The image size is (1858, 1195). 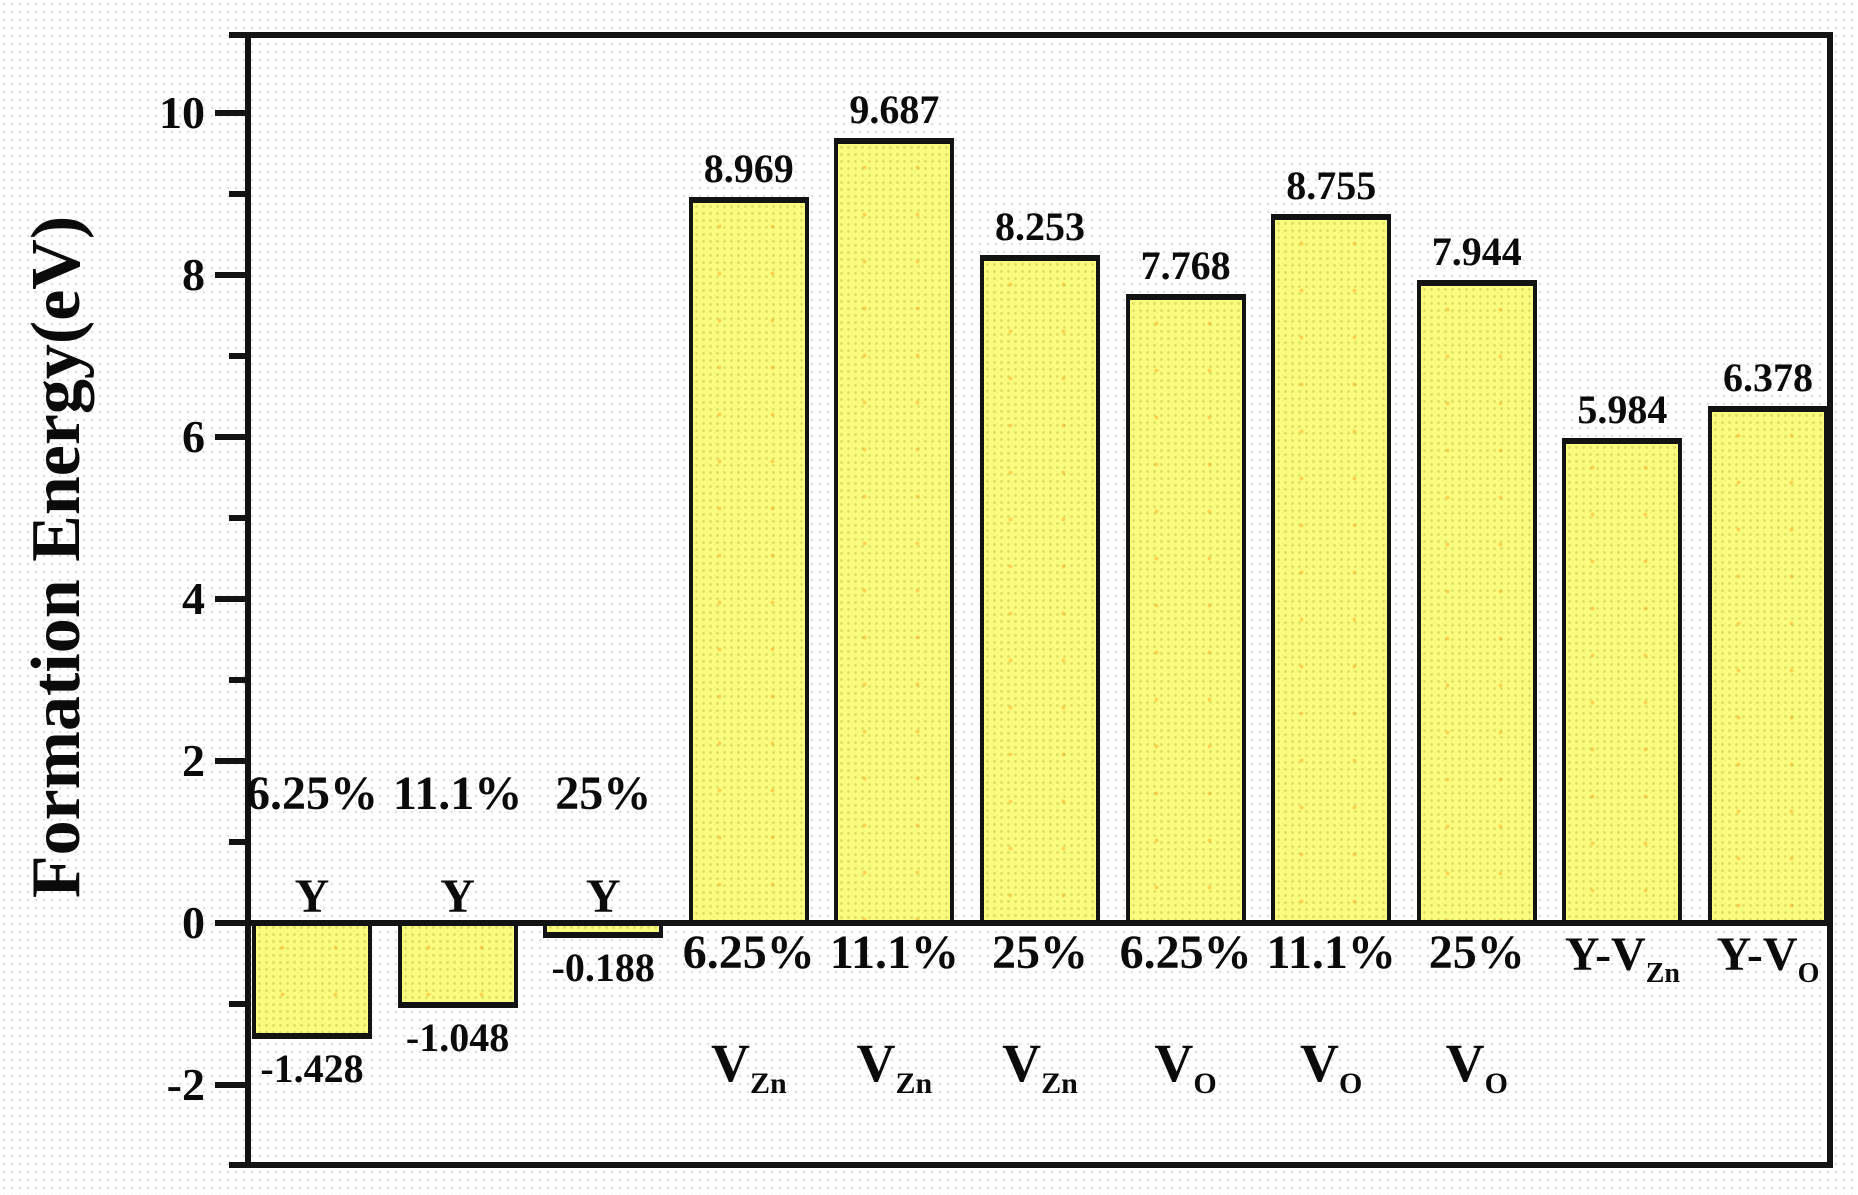 What do you see at coordinates (1768, 666) in the screenshot?
I see `bar-Y-V-O` at bounding box center [1768, 666].